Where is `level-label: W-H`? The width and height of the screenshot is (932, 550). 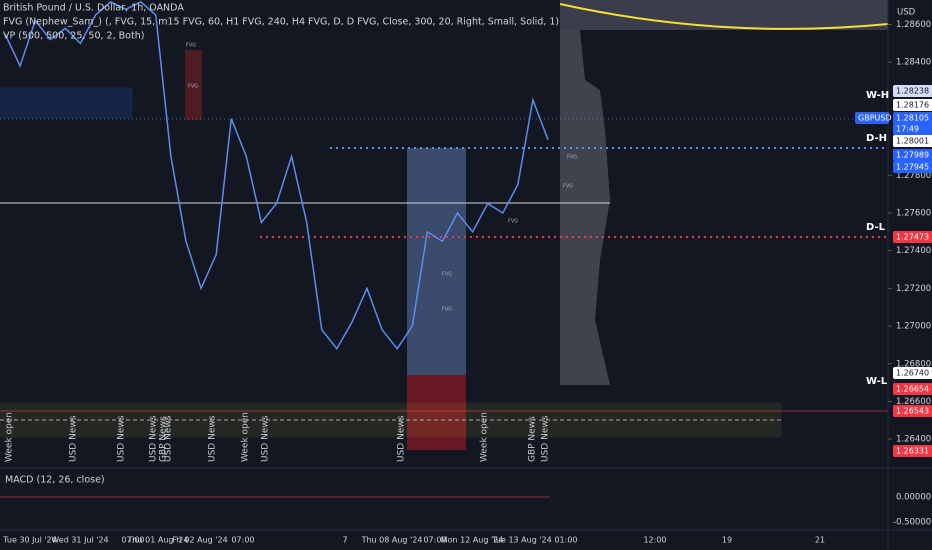 level-label: W-H is located at coordinates (877, 95).